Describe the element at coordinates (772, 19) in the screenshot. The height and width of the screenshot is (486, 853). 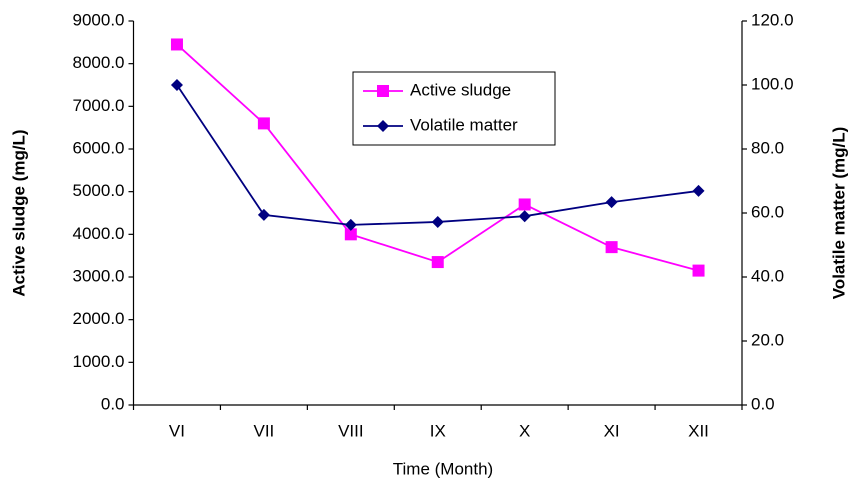
I see `y2-tick-label: 120.0` at that location.